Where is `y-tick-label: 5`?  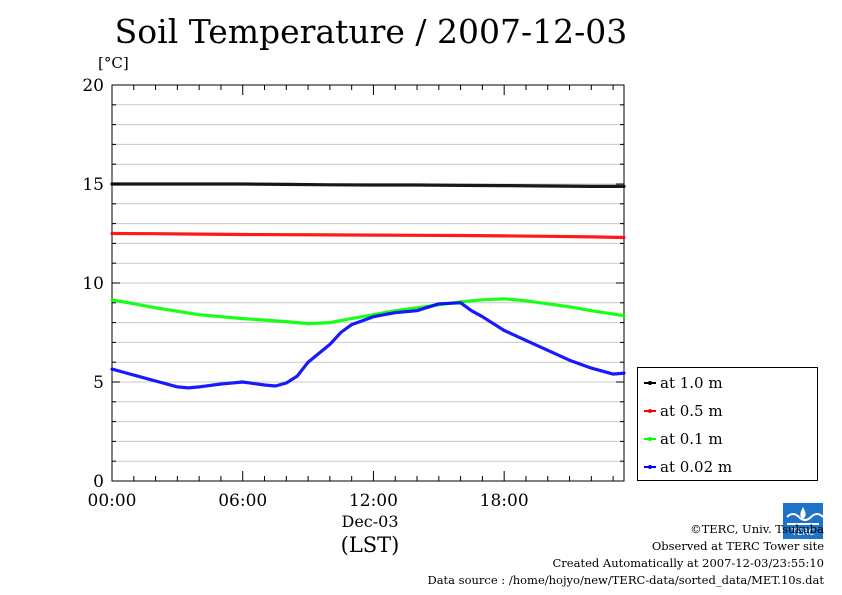
y-tick-label: 5 is located at coordinates (98, 383).